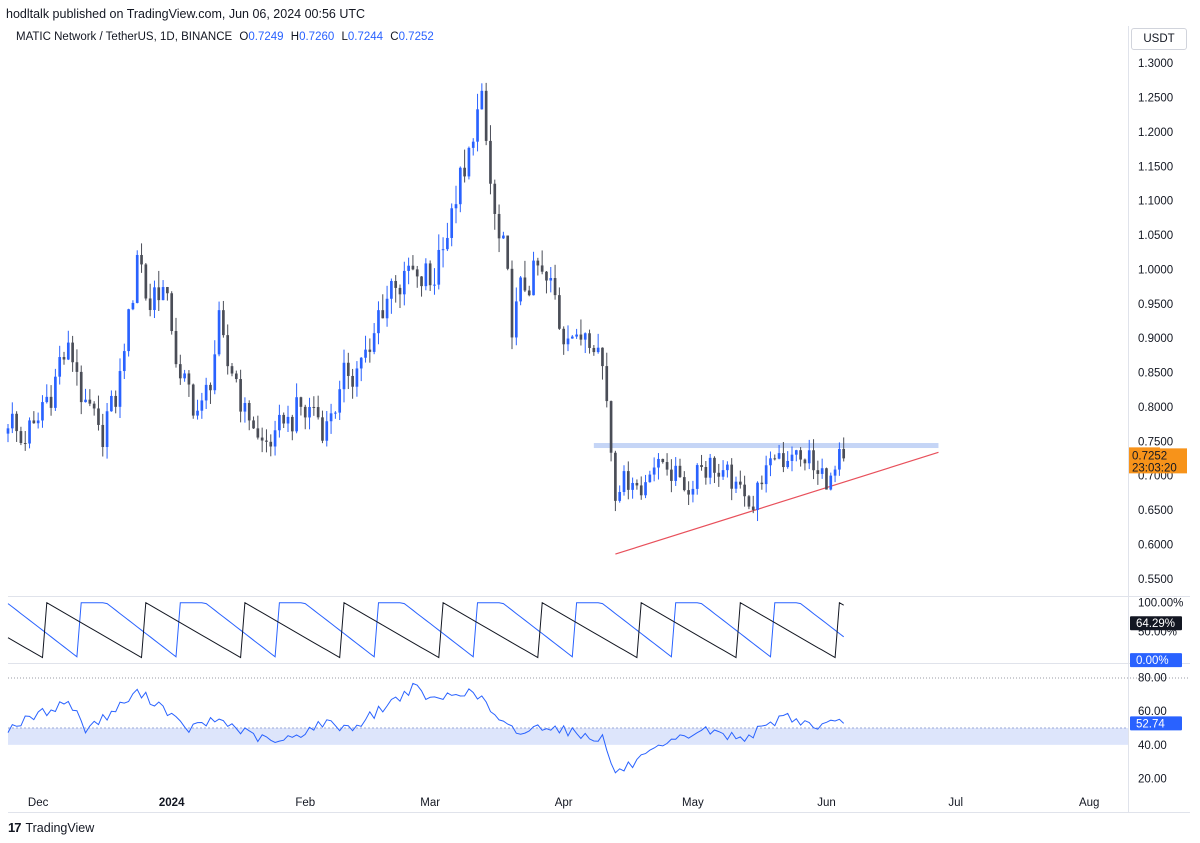  I want to click on stoch-d-badge, so click(1156, 623).